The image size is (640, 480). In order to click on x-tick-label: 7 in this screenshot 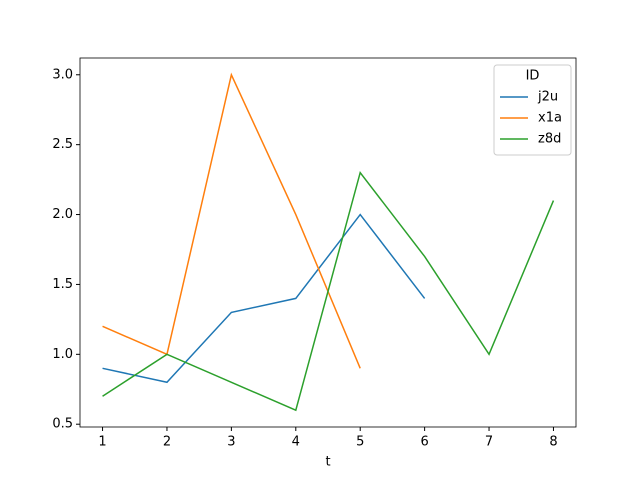, I will do `click(489, 442)`.